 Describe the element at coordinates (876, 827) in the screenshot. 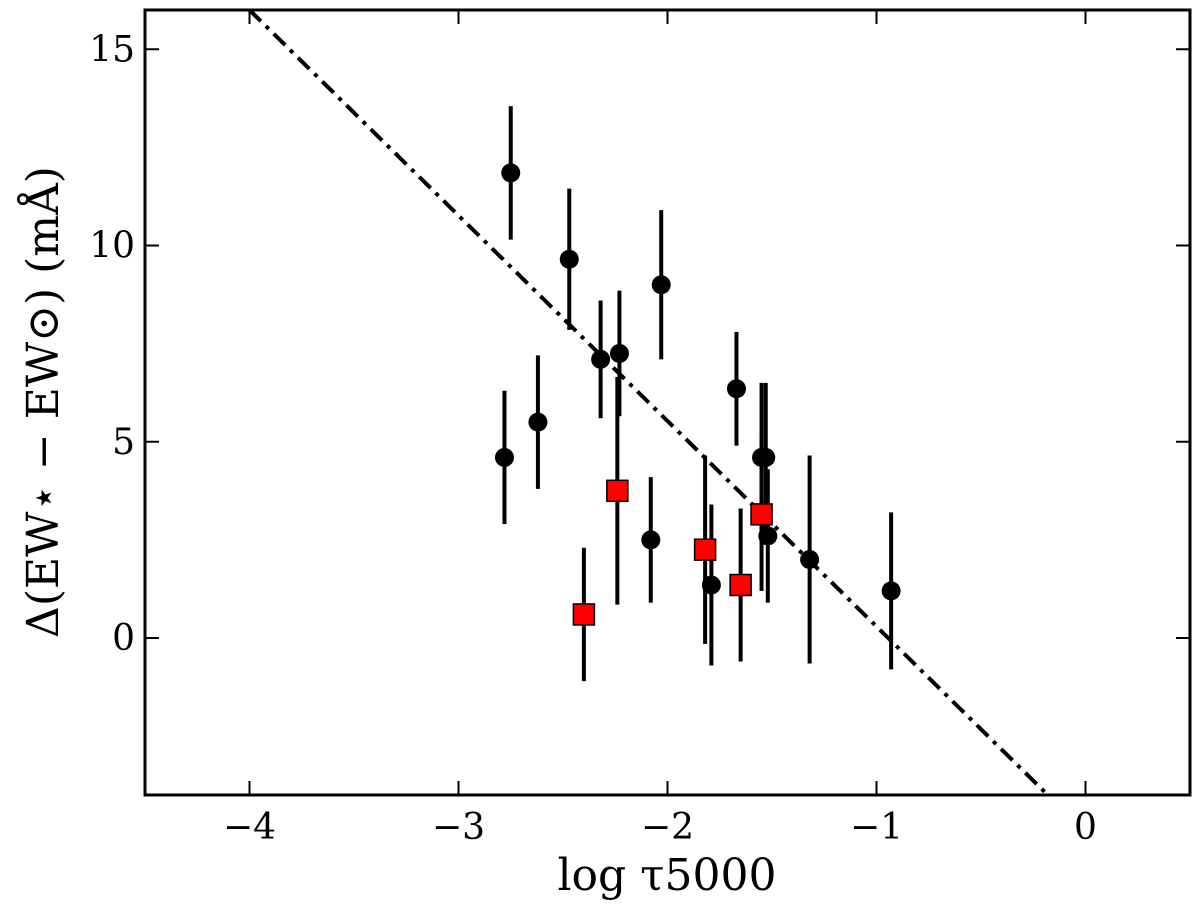

I see `x-tick-label: −1` at that location.